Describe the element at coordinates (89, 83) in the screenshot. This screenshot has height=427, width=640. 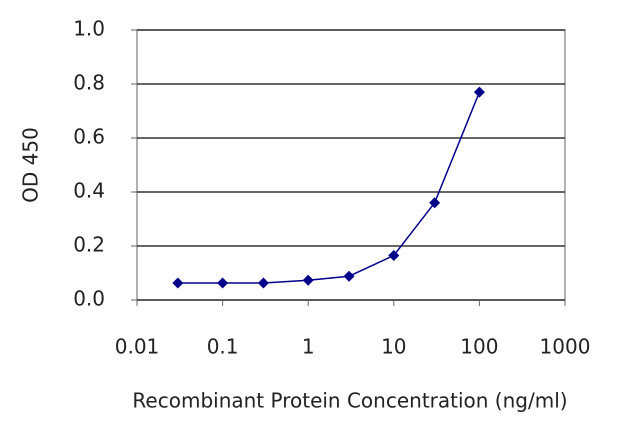
I see `y-tick-label: 0.8` at that location.